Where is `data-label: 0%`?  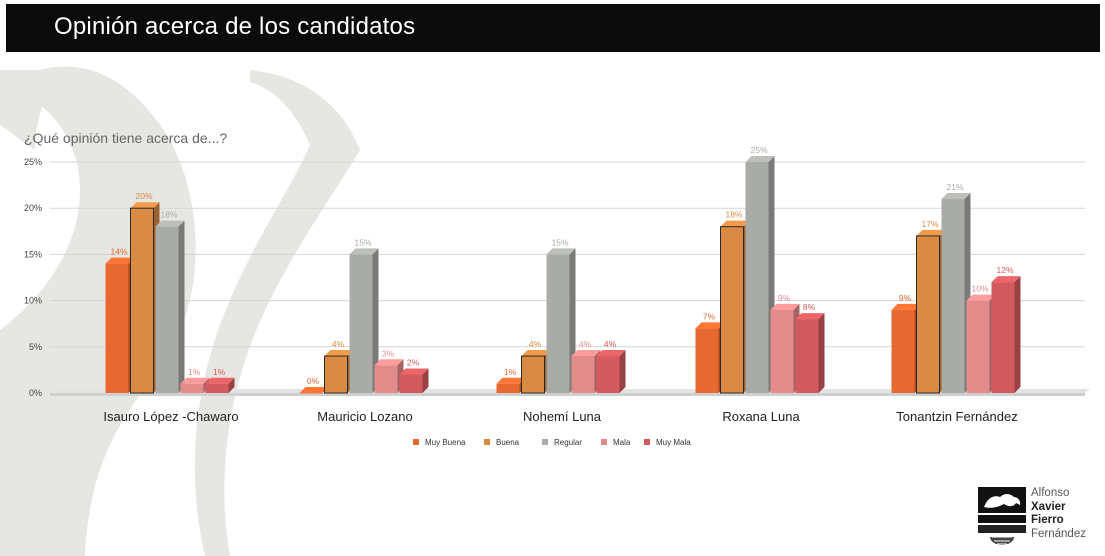
data-label: 0% is located at coordinates (313, 381).